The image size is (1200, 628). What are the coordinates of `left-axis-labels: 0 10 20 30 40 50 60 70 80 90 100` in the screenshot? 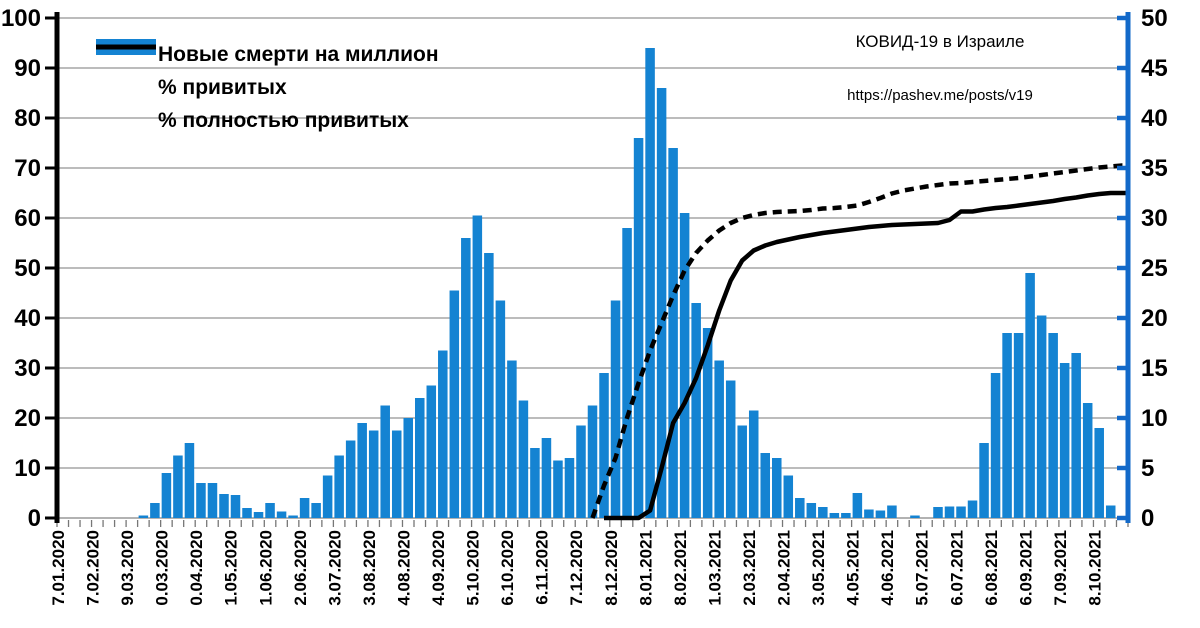 It's located at (21, 268).